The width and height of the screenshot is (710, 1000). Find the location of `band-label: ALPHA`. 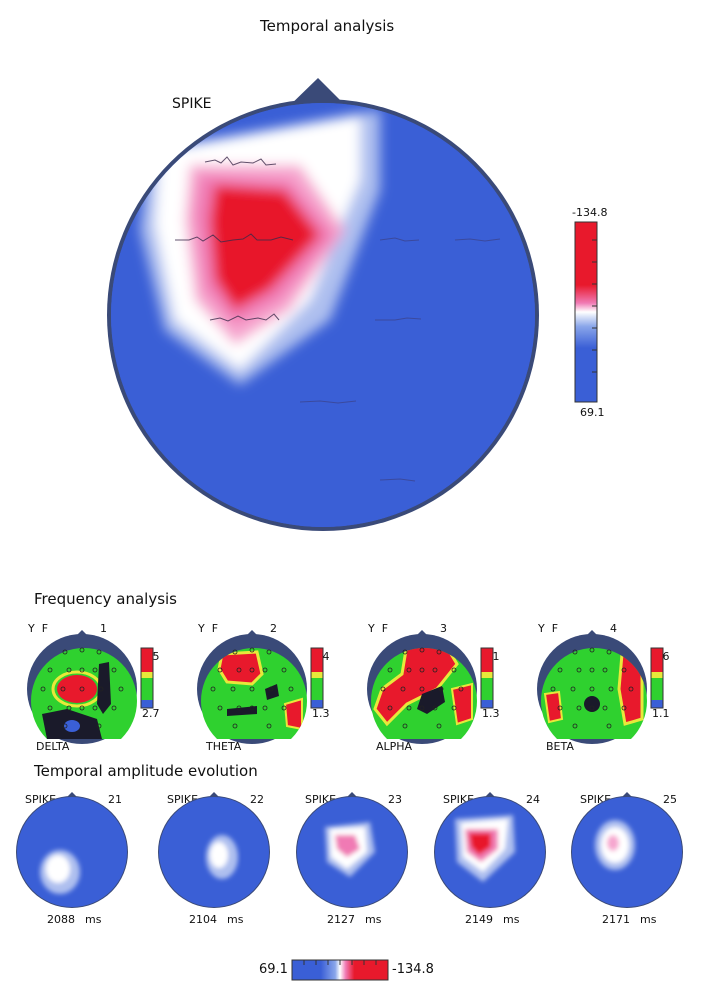

band-label: ALPHA is located at coordinates (394, 746).